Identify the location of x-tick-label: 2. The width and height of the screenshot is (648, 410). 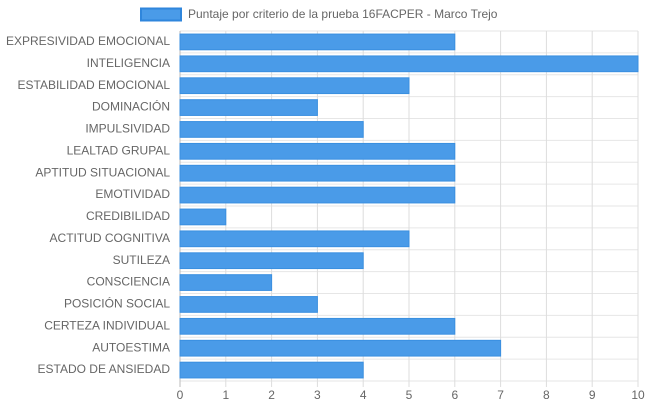
(271, 395).